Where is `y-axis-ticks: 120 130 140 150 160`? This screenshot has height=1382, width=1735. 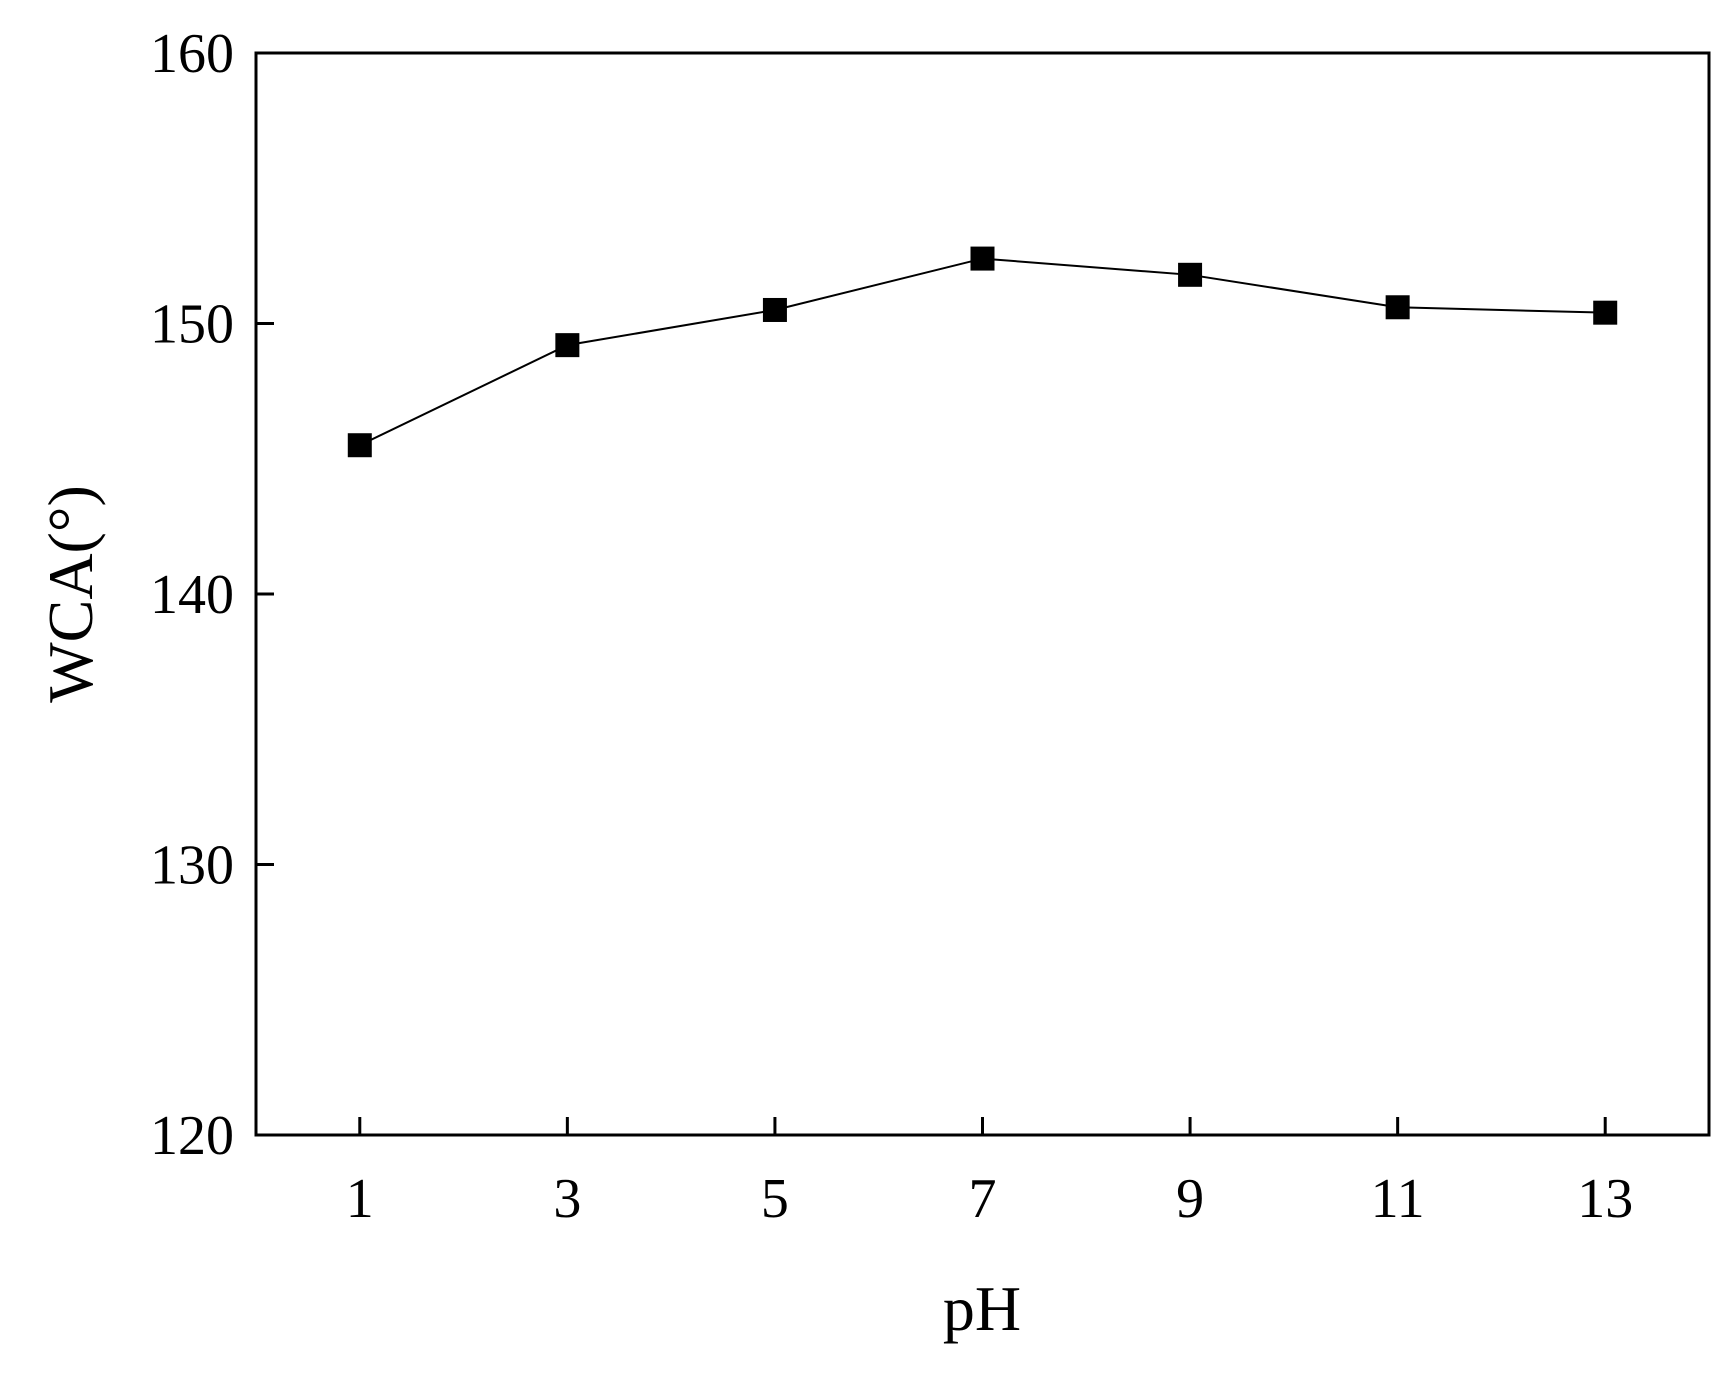 y-axis-ticks: 120 130 140 150 160 is located at coordinates (212, 595).